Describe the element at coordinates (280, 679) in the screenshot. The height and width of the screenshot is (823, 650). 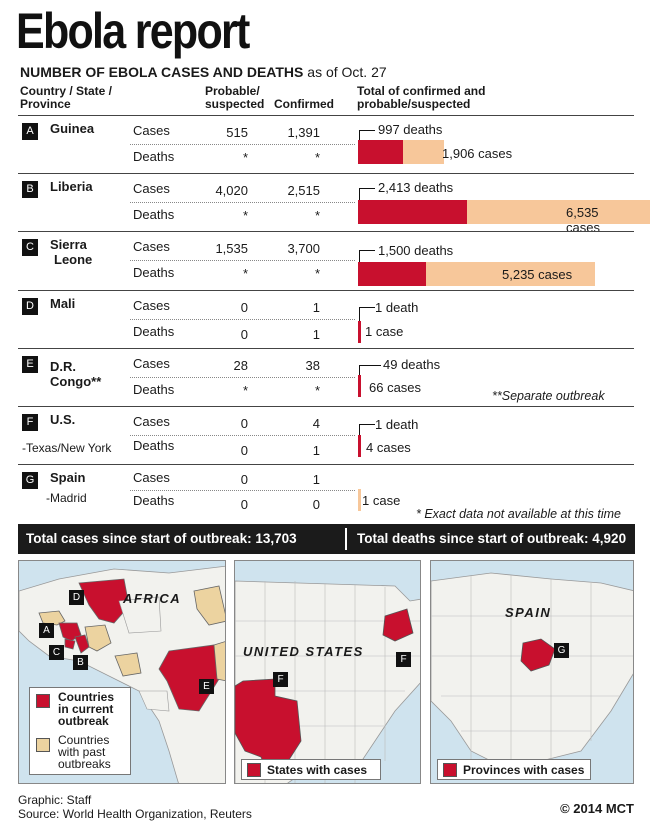
I see `map-marker-f-texas: F` at that location.